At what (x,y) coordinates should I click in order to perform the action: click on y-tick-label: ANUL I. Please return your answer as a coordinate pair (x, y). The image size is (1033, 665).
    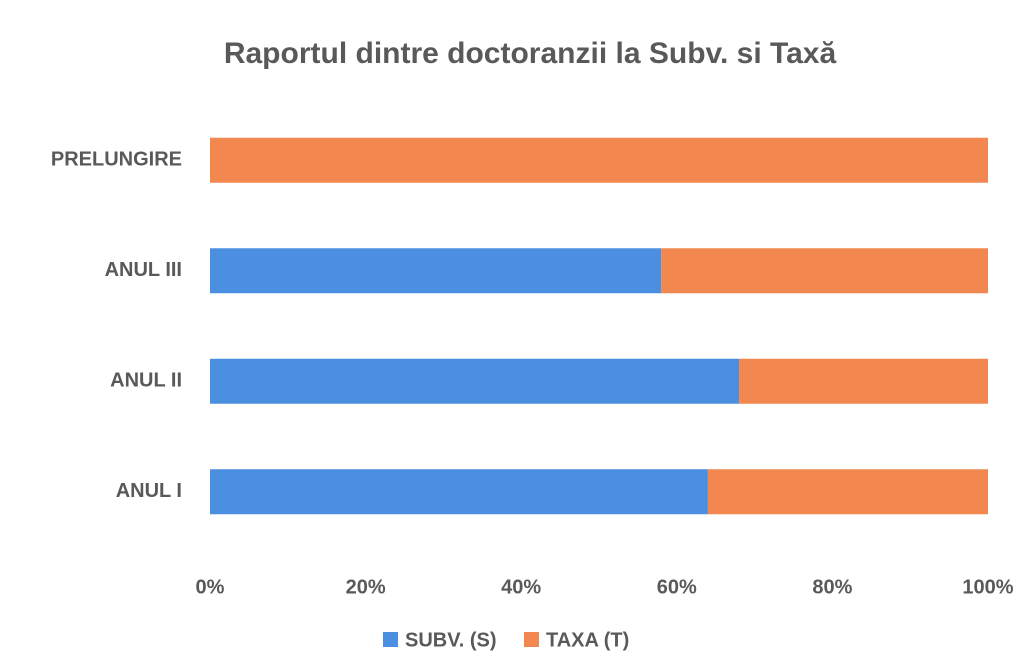
    Looking at the image, I should click on (149, 491).